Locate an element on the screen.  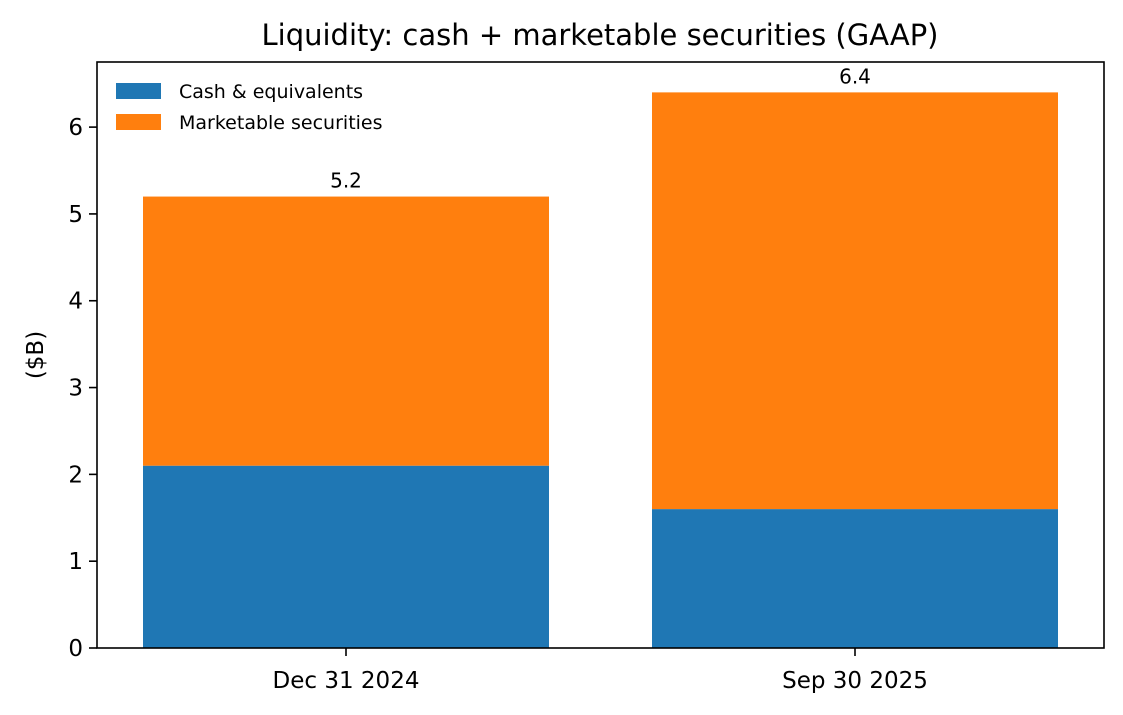
legend-label-1: Marketable securities is located at coordinates (281, 123).